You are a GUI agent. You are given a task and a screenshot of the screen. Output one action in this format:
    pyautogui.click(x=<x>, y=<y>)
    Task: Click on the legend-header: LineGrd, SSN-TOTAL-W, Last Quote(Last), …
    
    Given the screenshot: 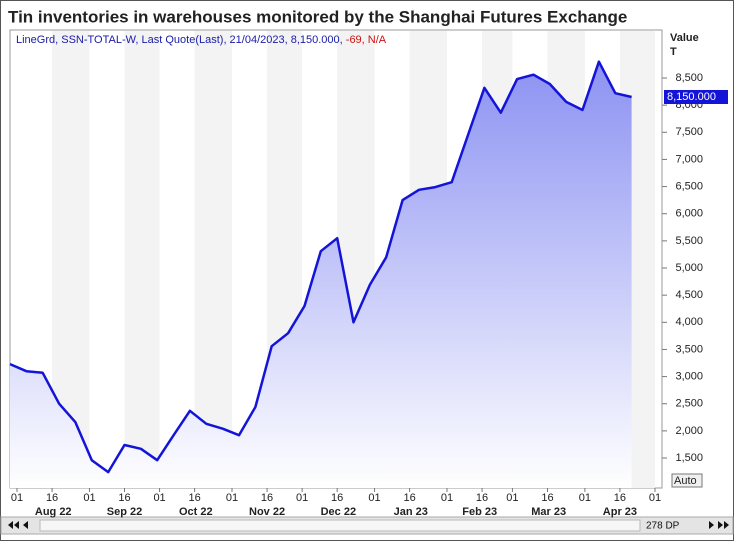 What is the action you would take?
    pyautogui.click(x=201, y=40)
    